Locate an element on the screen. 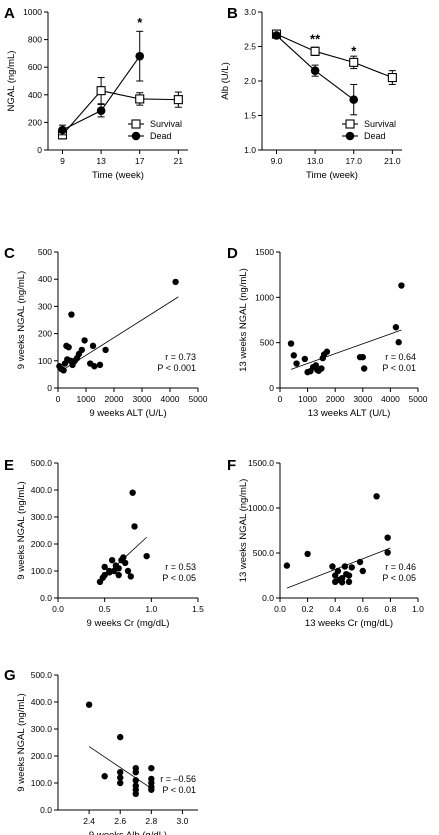 This screenshot has width=439, height=835. legend-label: Survival is located at coordinates (166, 124).